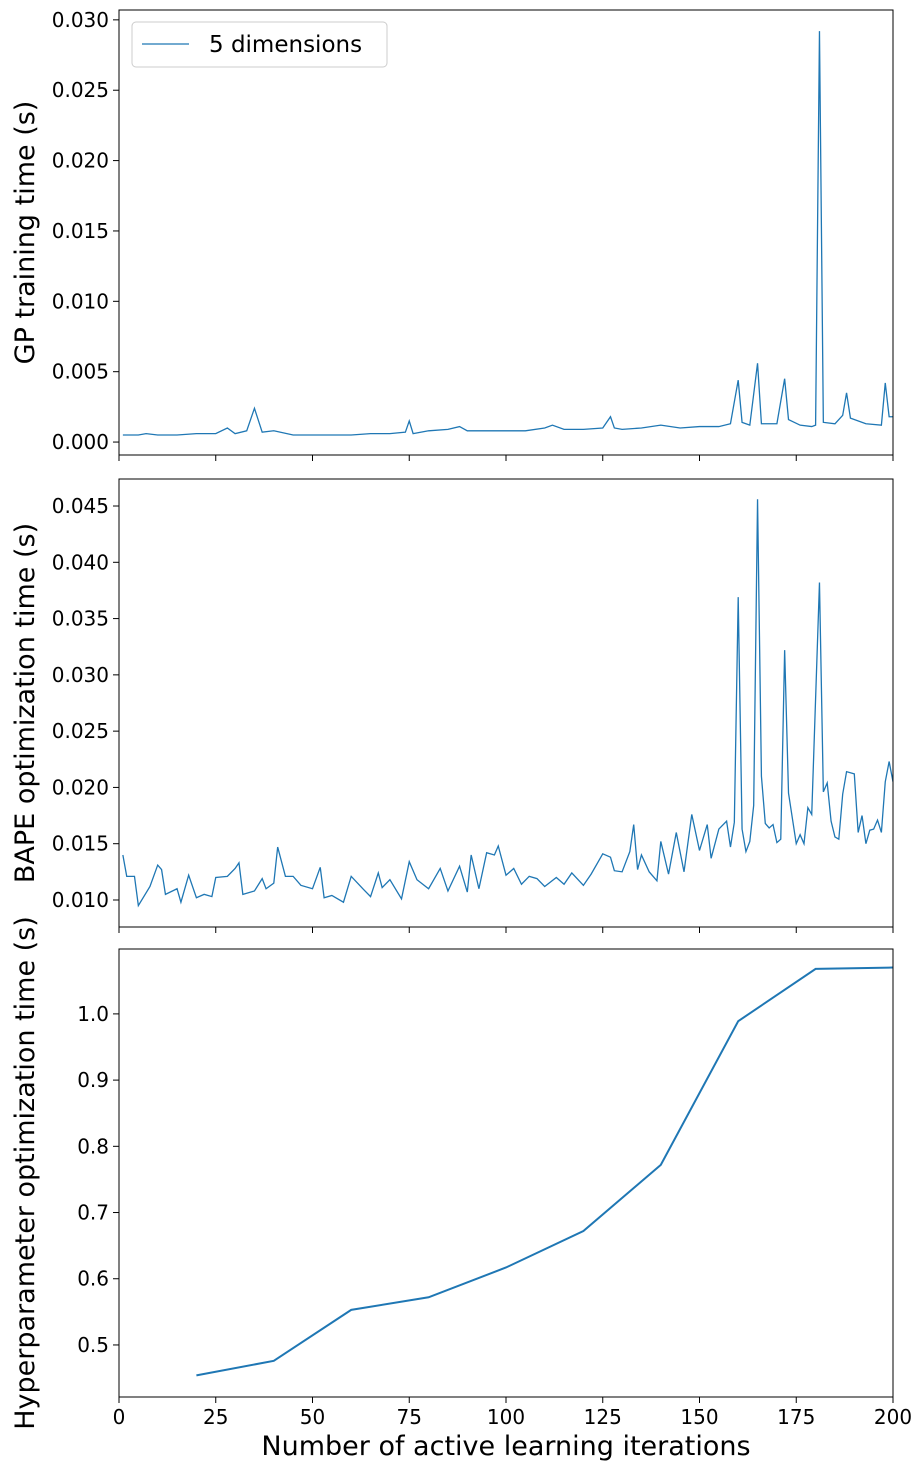 The height and width of the screenshot is (1474, 924). Describe the element at coordinates (93, 1146) in the screenshot. I see `y-tick-label: 0.8` at that location.